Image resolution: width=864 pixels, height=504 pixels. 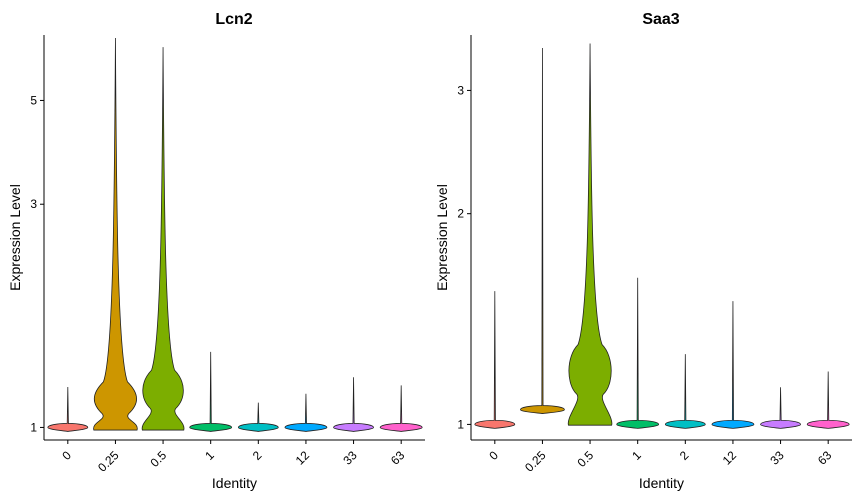 I want to click on chart-title: Saa3, so click(x=660, y=19).